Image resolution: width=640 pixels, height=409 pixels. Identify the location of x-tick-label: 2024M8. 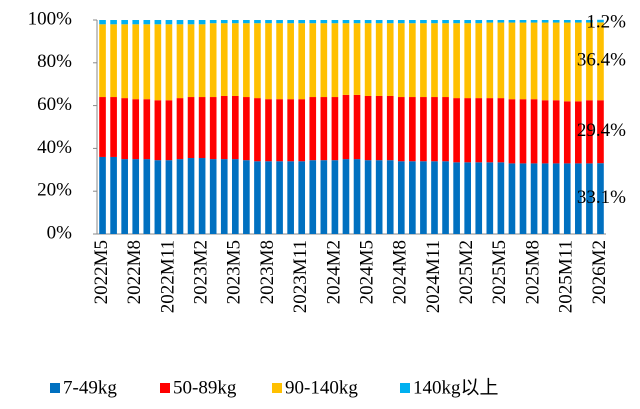
(400, 272).